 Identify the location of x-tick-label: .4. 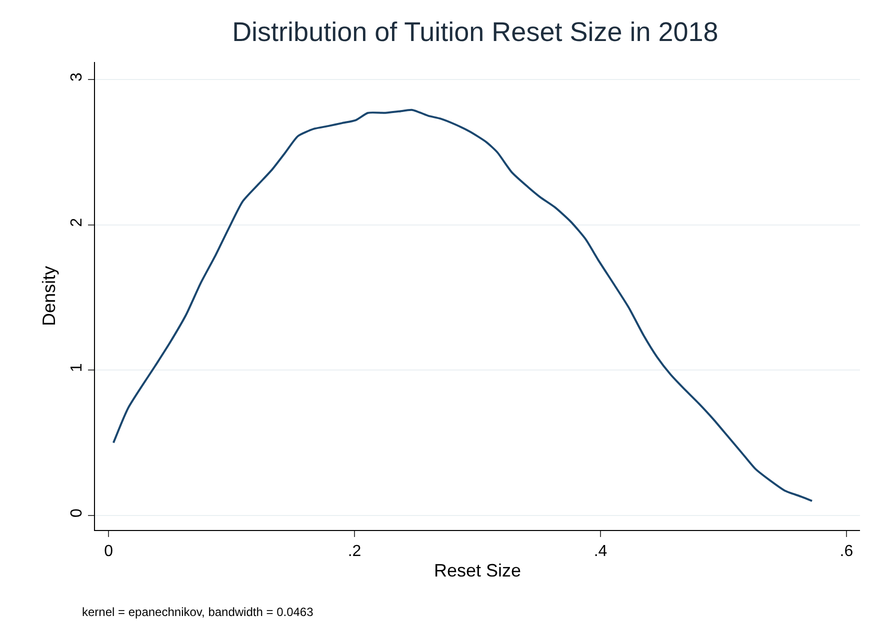
(601, 551).